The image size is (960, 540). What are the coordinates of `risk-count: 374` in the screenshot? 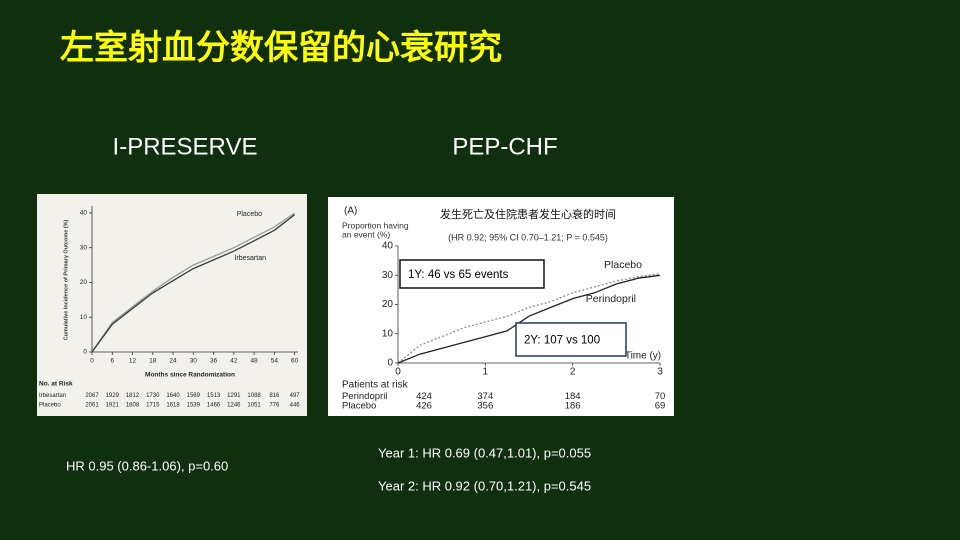 It's located at (485, 396).